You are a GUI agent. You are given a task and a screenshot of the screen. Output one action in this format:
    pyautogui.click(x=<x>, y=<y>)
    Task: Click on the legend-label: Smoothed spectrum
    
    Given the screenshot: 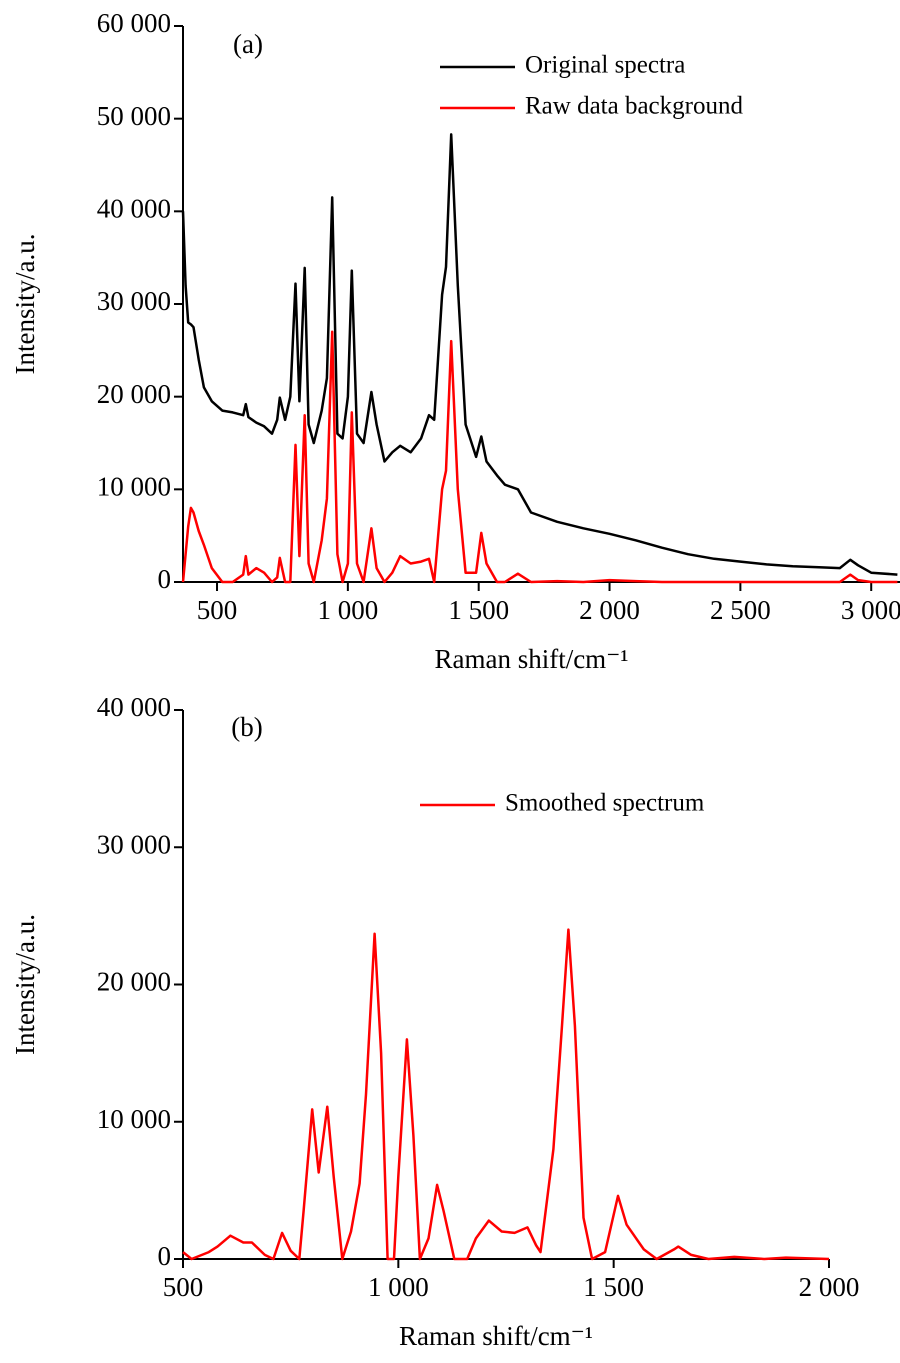 What is the action you would take?
    pyautogui.click(x=605, y=803)
    